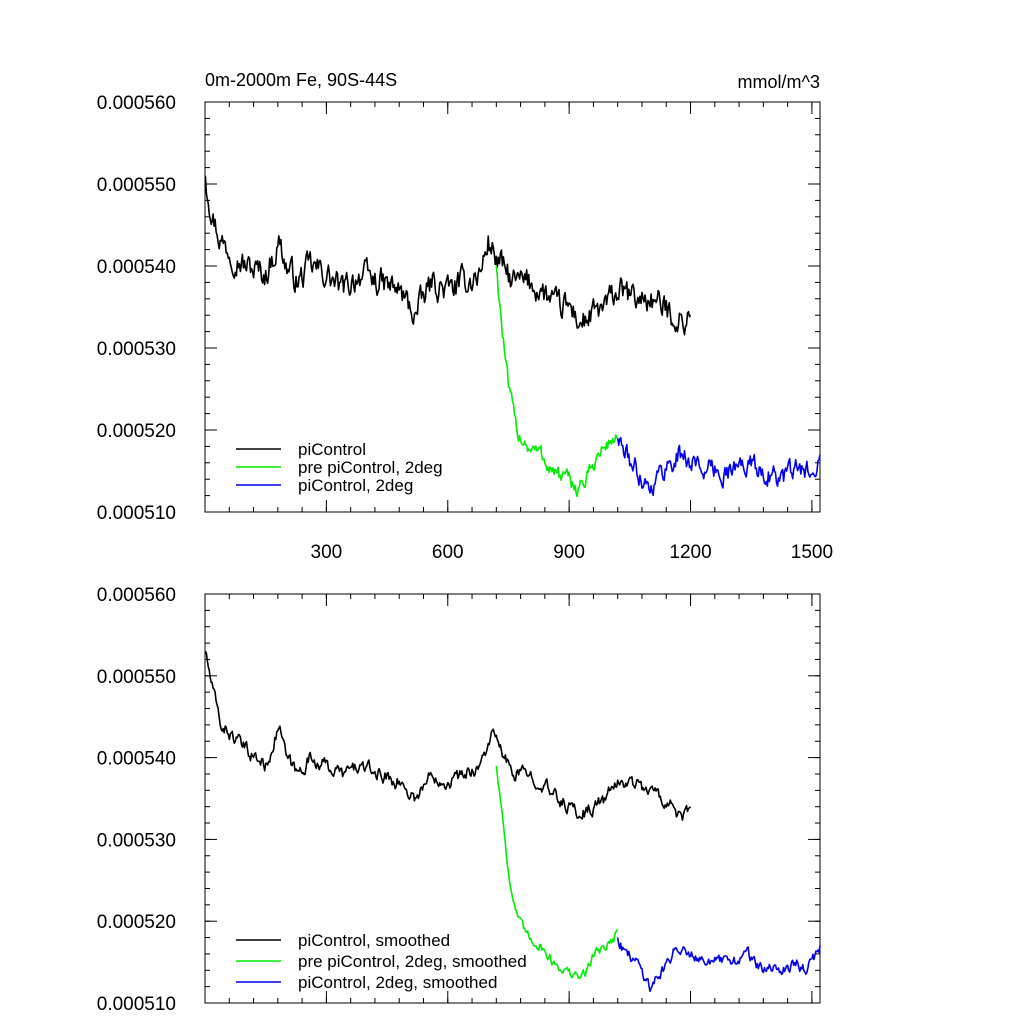  What do you see at coordinates (569, 552) in the screenshot?
I see `x-tick-label: 900` at bounding box center [569, 552].